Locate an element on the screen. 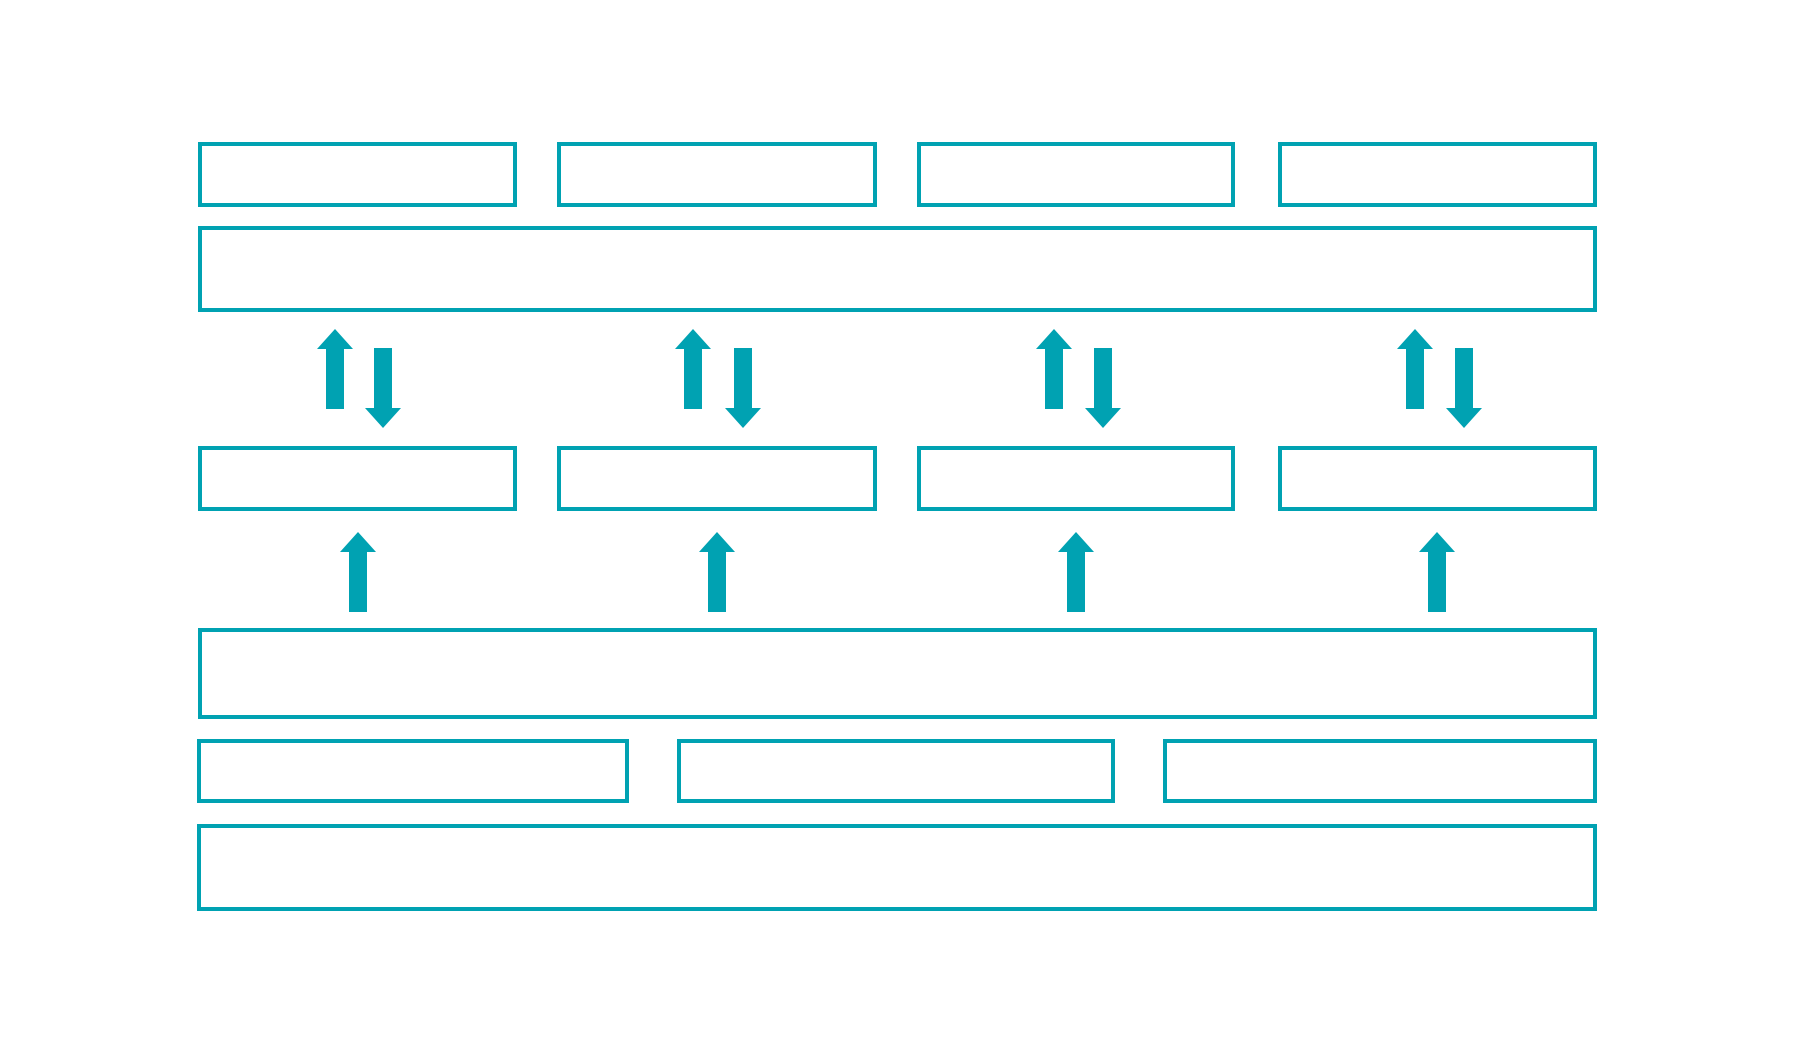  upper-wide-band is located at coordinates (897, 269).